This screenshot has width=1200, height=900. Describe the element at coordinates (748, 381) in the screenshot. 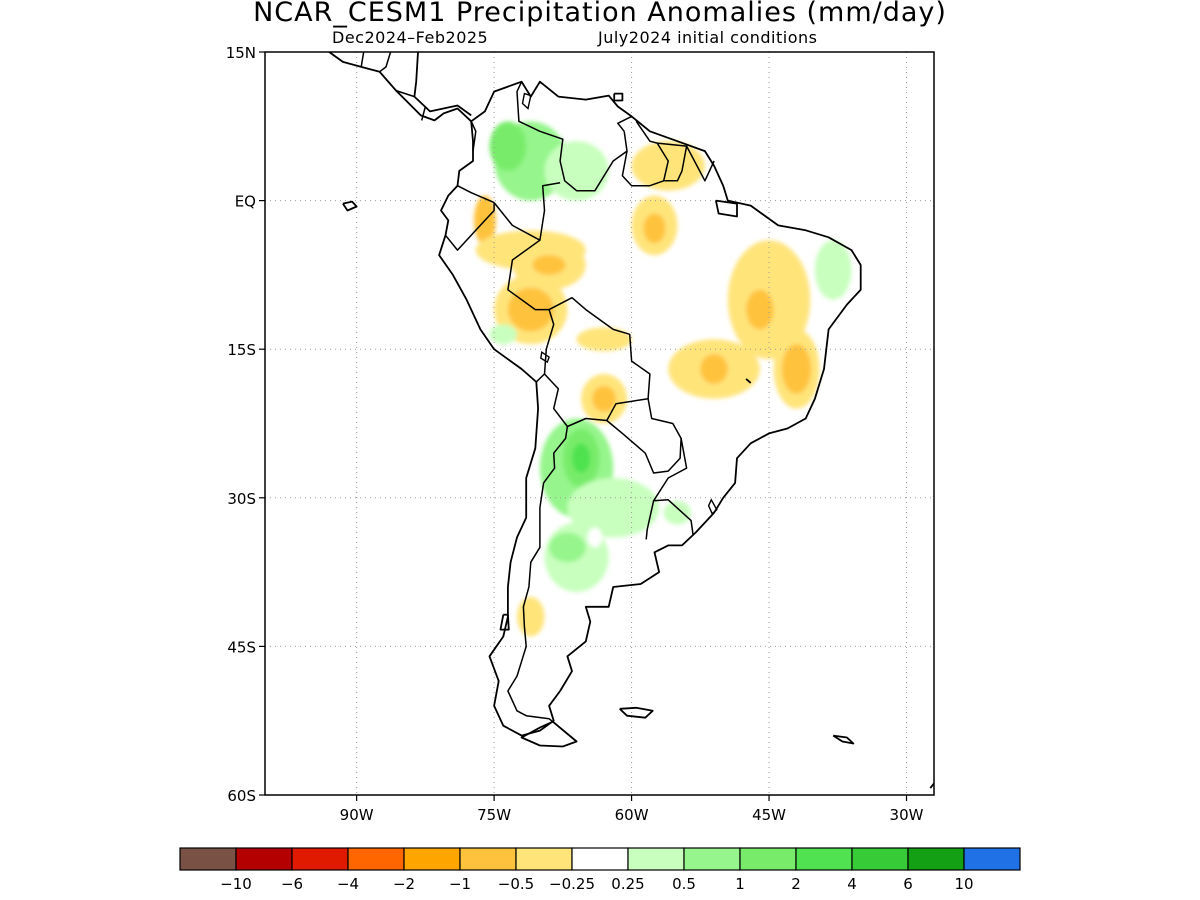

I see `coastline-abrolhos` at that location.